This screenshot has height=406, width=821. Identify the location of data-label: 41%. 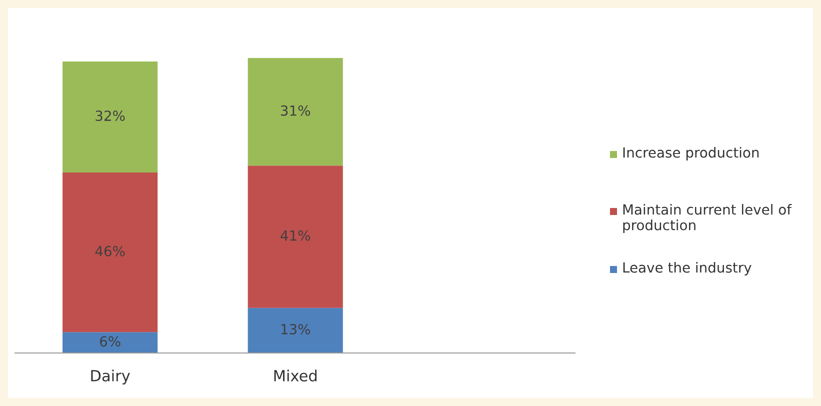
(295, 235).